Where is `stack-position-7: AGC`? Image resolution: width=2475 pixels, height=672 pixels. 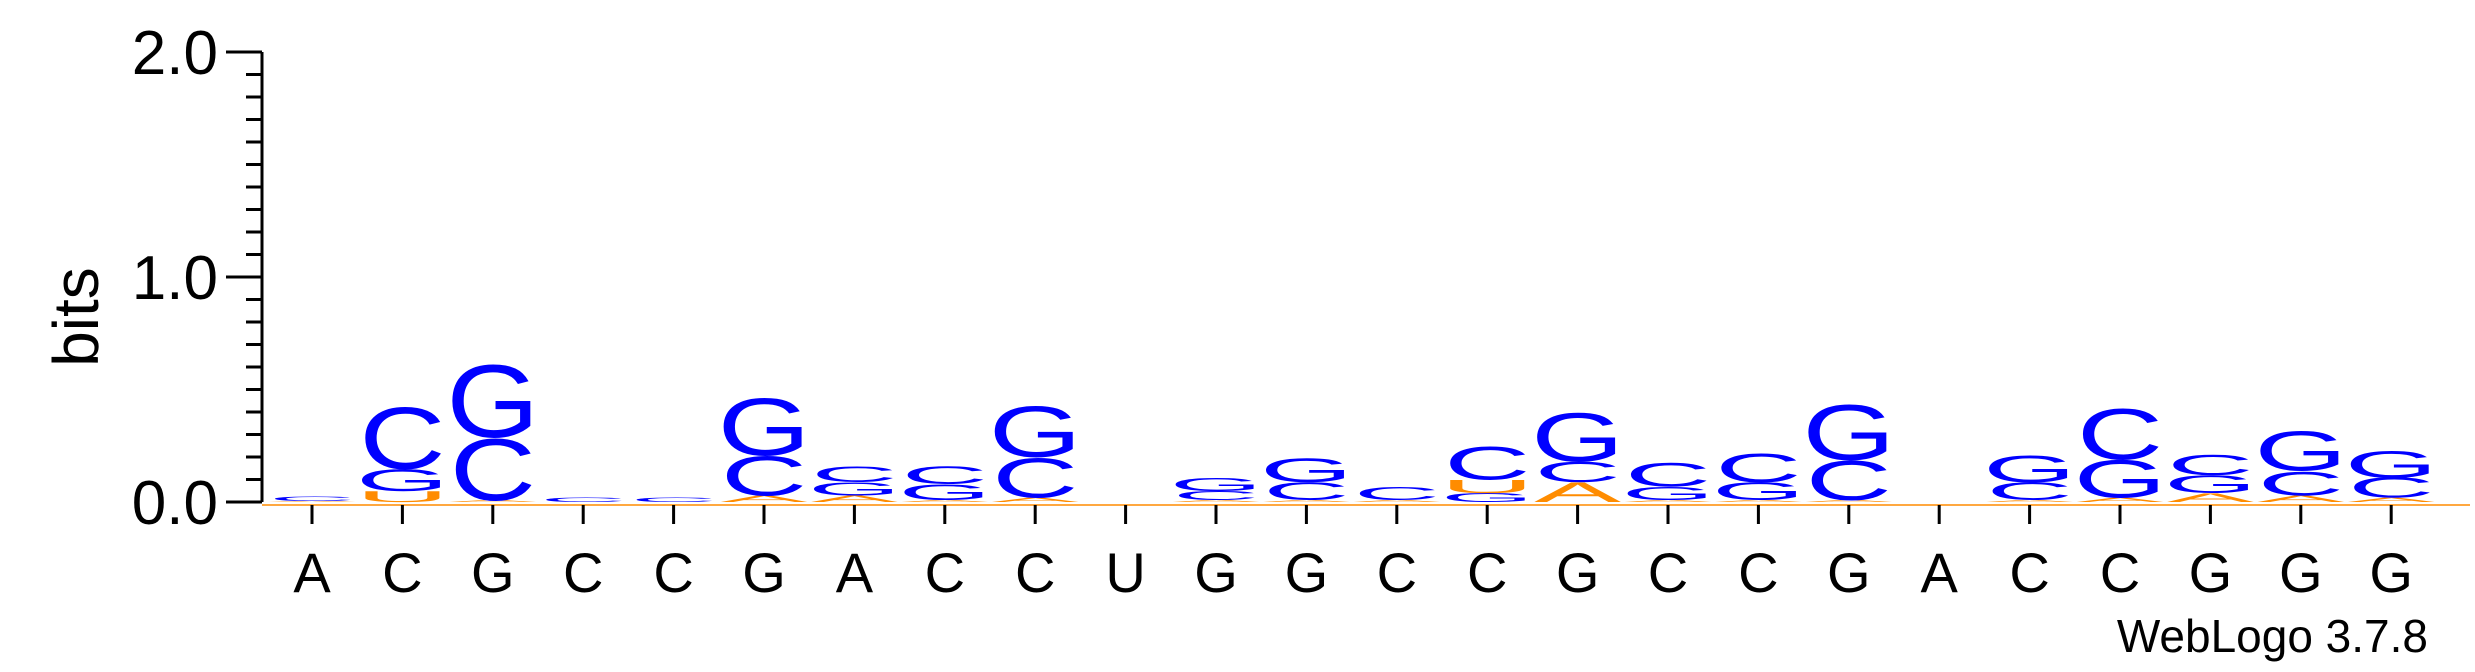 stack-position-7: AGC is located at coordinates (854, 483).